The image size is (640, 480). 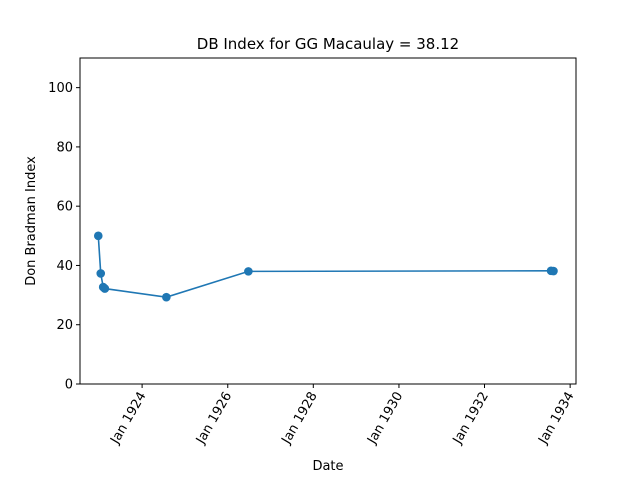 I want to click on chart-title: DB Index for GG Macaulay = 38.12, so click(x=328, y=44).